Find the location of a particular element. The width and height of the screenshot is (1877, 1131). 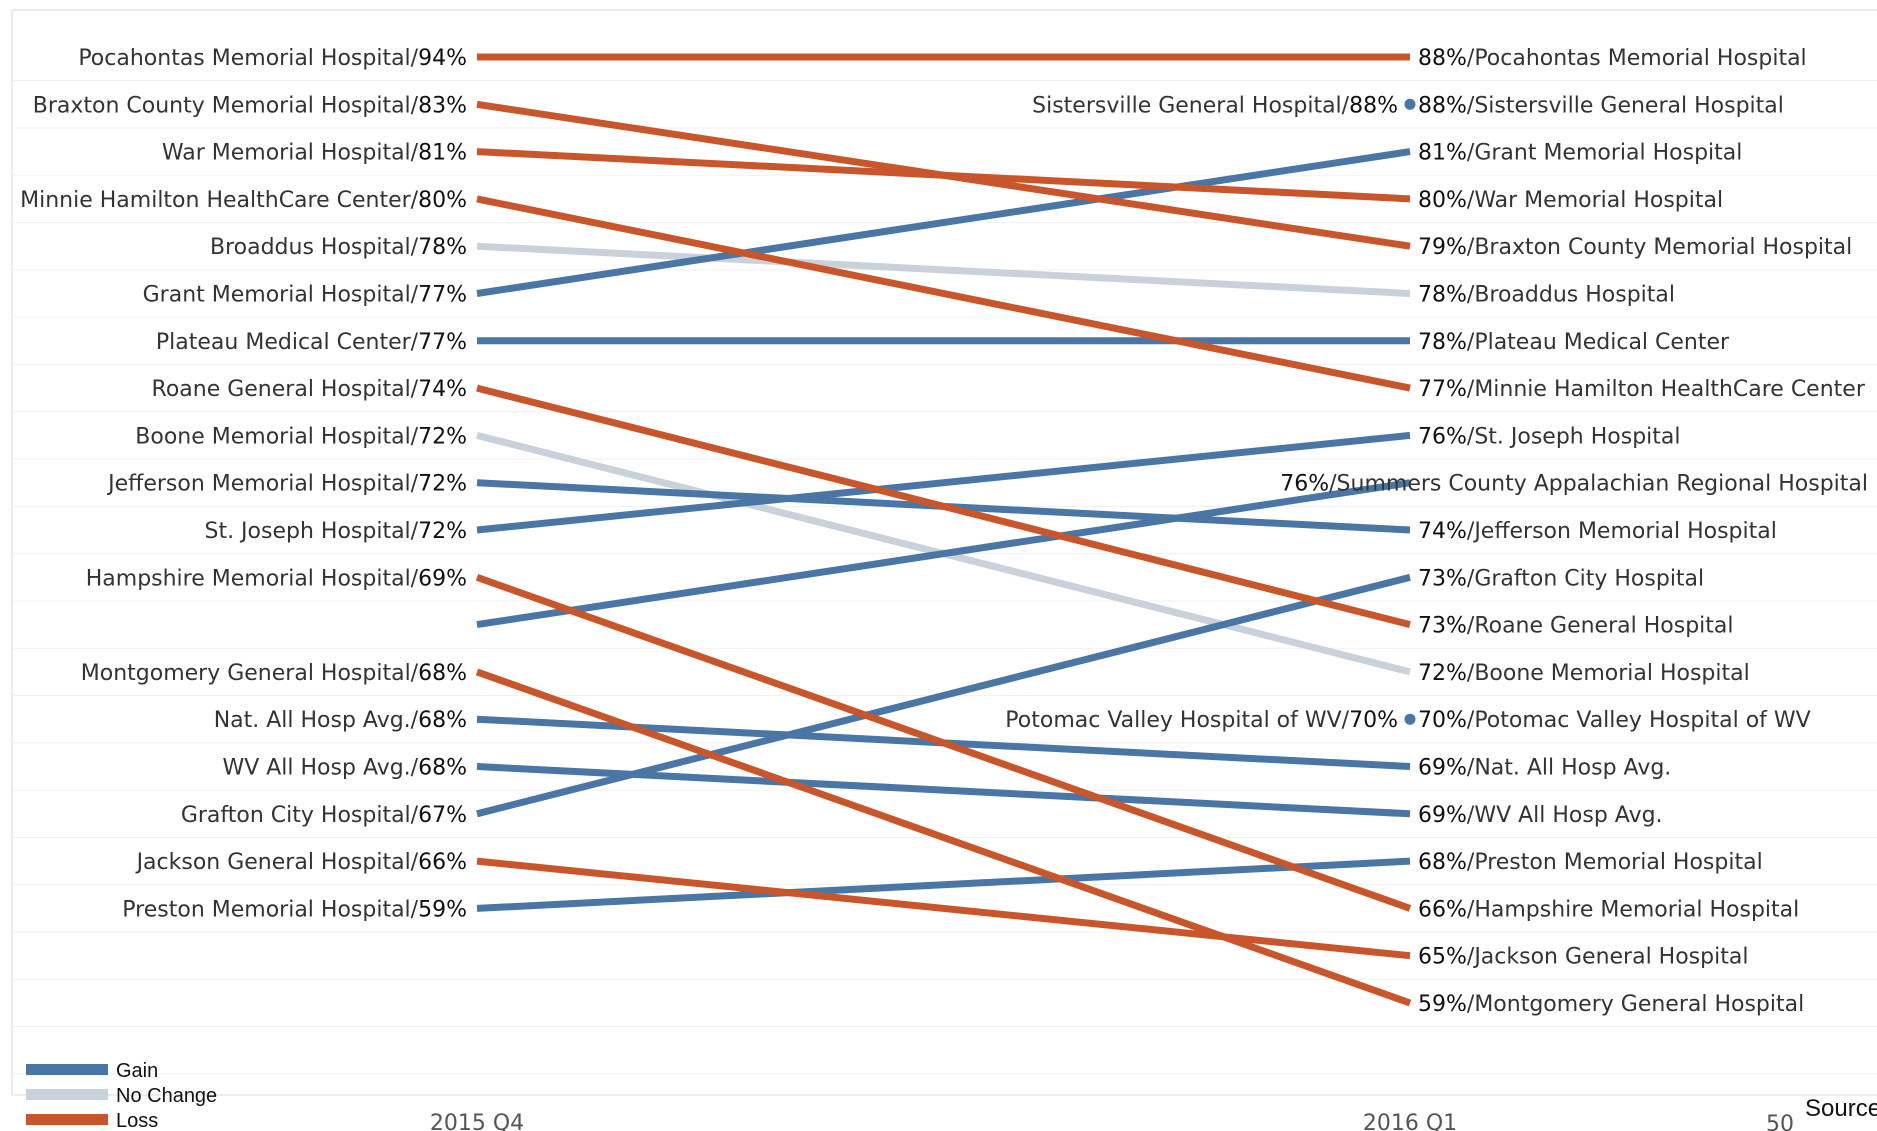

left-label-name: Hampshire Memorial Hospital/ is located at coordinates (252, 578).